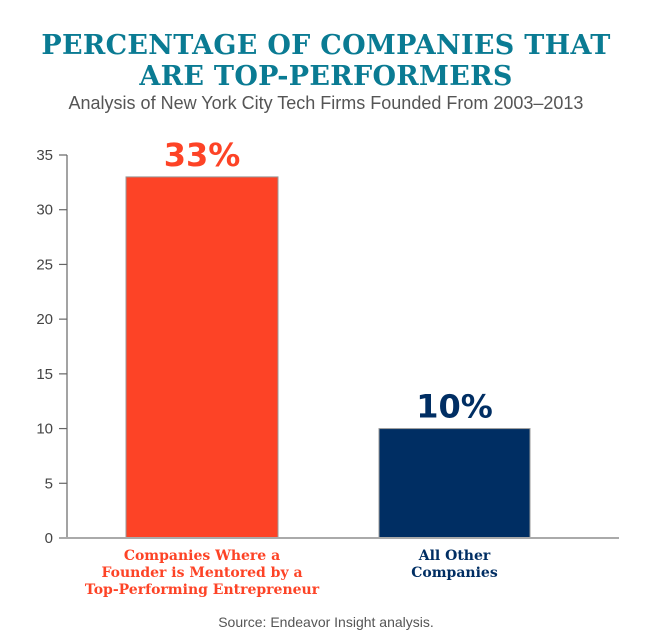  I want to click on x-category-label: All Other Companies, so click(455, 565).